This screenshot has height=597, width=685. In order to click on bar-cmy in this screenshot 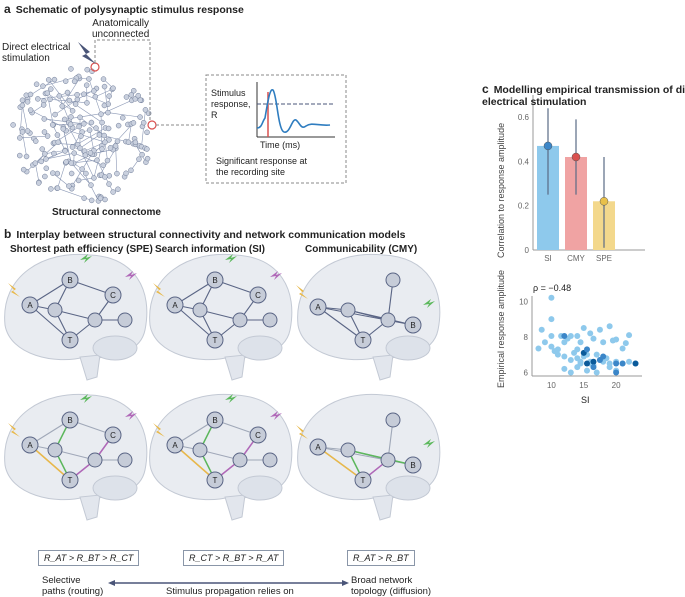, I will do `click(576, 203)`.